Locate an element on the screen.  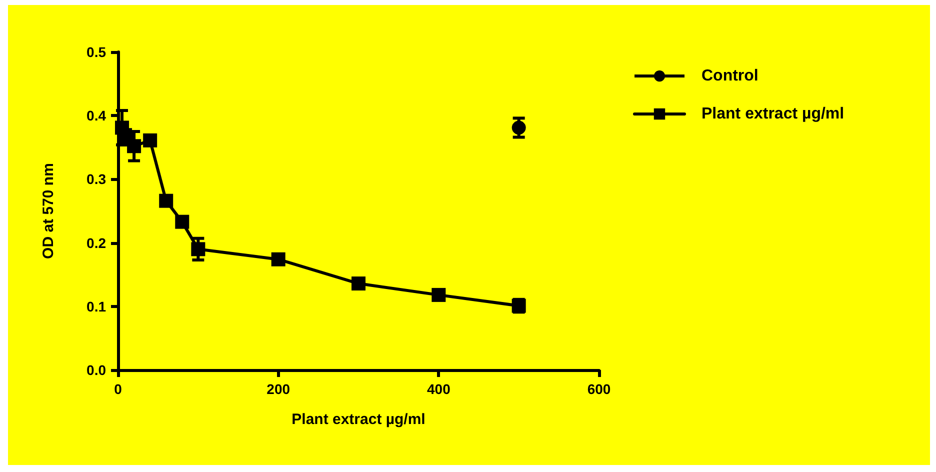
x-tick-label: 400 is located at coordinates (438, 389).